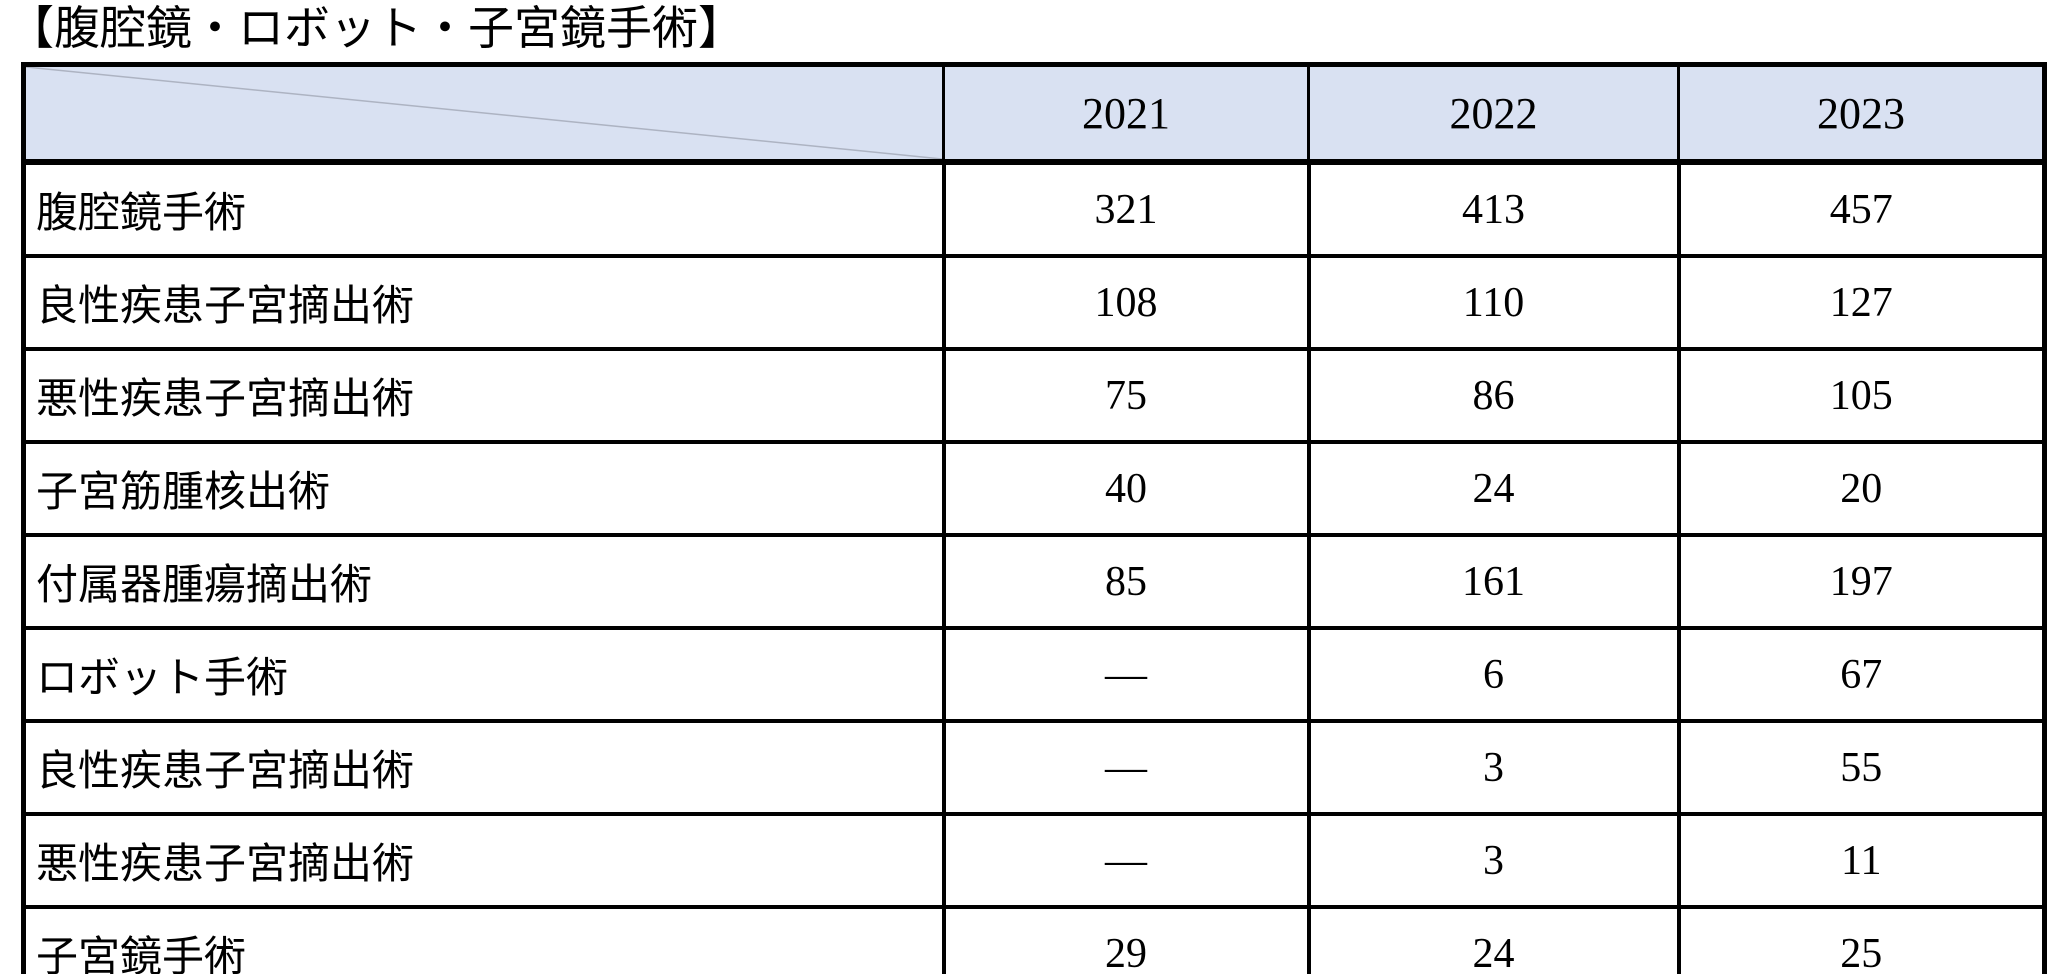 This screenshot has height=974, width=2048. What do you see at coordinates (1126, 488) in the screenshot?
I see `value-cell: 40` at bounding box center [1126, 488].